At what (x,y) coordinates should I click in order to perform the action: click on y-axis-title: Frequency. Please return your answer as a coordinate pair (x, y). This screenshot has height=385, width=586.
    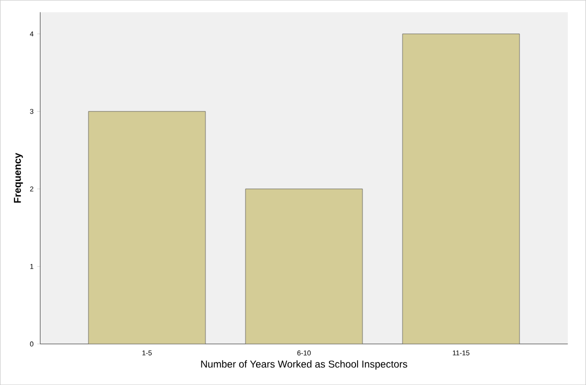
    Looking at the image, I should click on (18, 177).